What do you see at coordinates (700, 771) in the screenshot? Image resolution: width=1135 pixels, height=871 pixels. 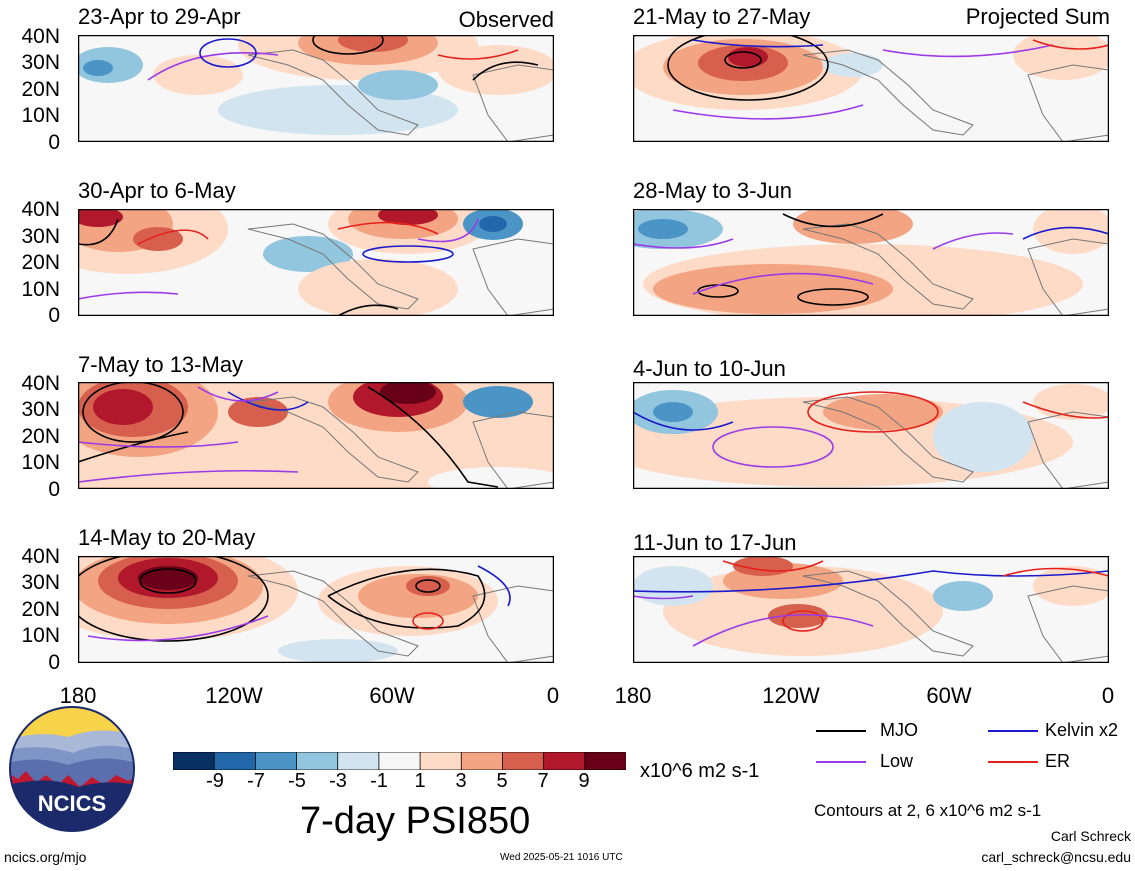 I see `colorbar-units: x10^6 m2 s-1` at bounding box center [700, 771].